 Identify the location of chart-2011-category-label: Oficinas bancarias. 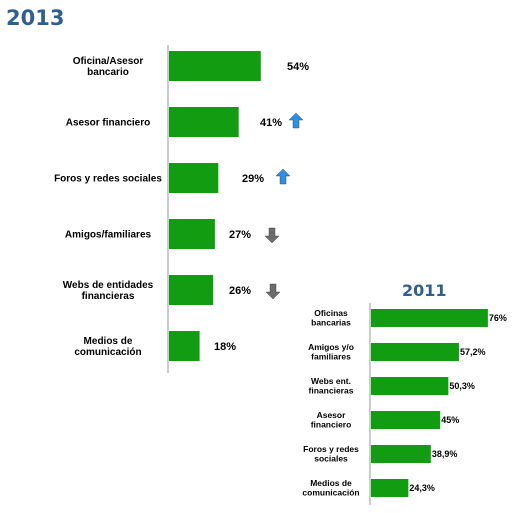
(331, 318).